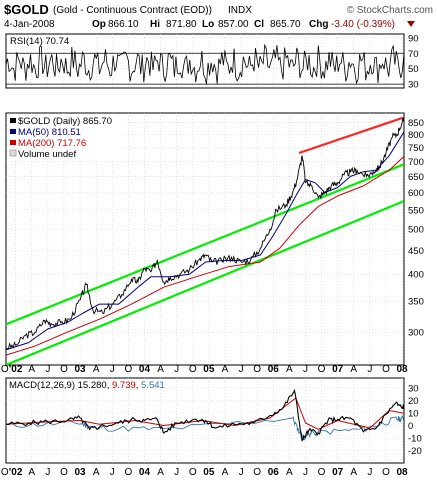 Image resolution: width=437 pixels, height=492 pixels. What do you see at coordinates (285, 24) in the screenshot?
I see `quote-value: 865.70` at bounding box center [285, 24].